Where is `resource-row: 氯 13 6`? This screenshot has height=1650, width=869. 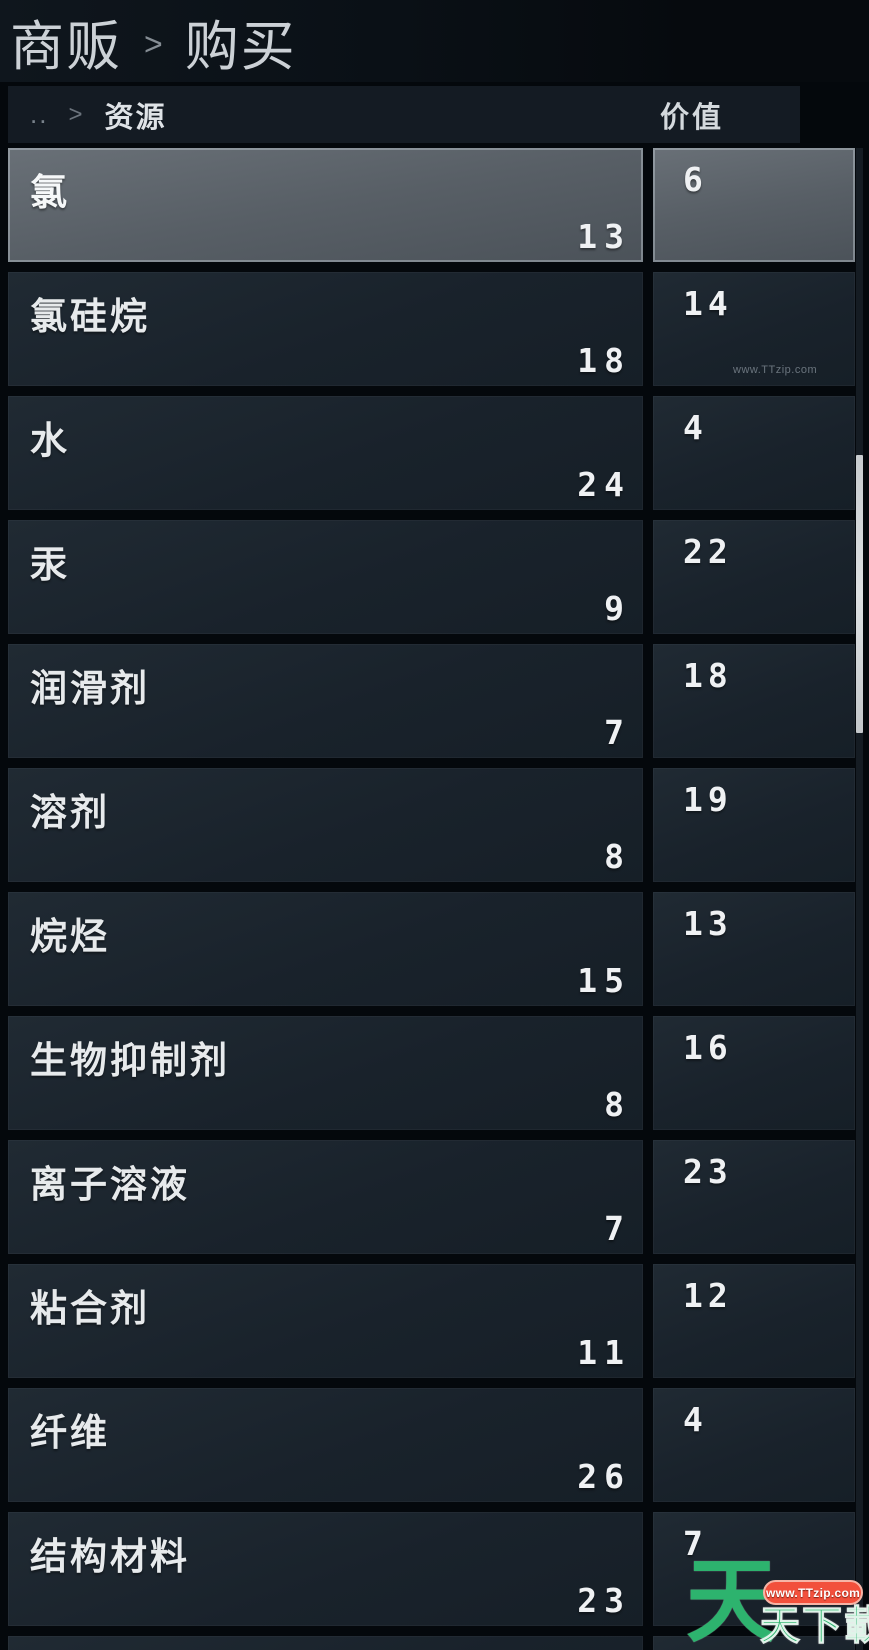
resource-row: 氯 13 6 is located at coordinates (431, 205).